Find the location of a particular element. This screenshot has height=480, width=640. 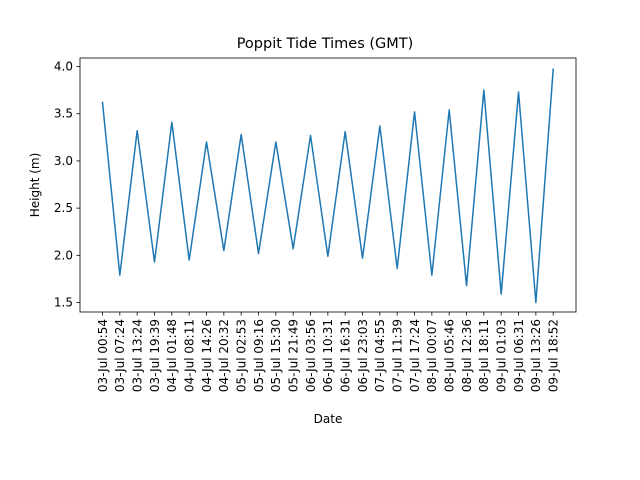

x-tick-label: 07-Jul 11:39 is located at coordinates (397, 355).